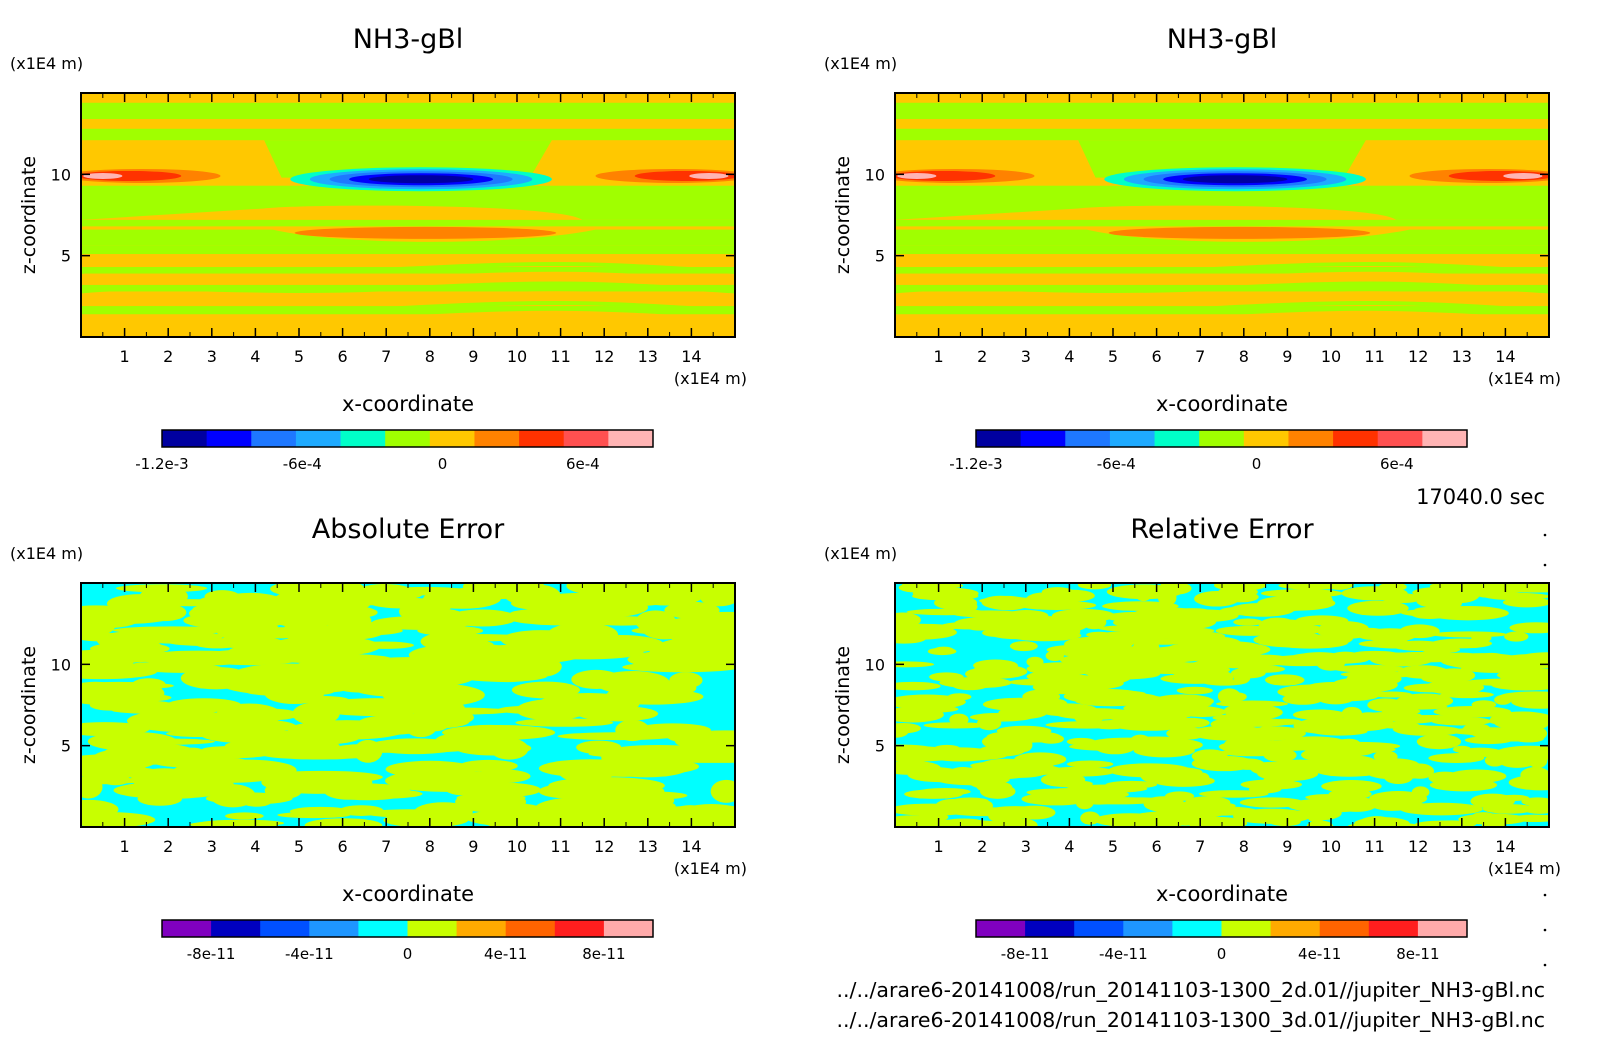 This screenshot has width=1604, height=1054. I want to click on colorbar-tick-label: -6e-4, so click(1116, 464).